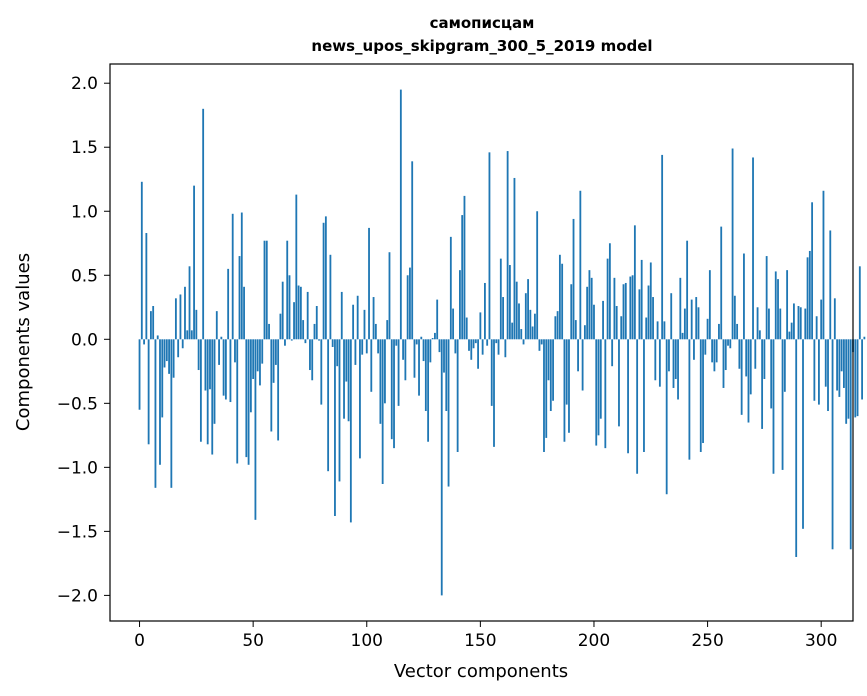 The image size is (867, 696). Describe the element at coordinates (84, 212) in the screenshot. I see `y-tick-label: 1.0` at that location.